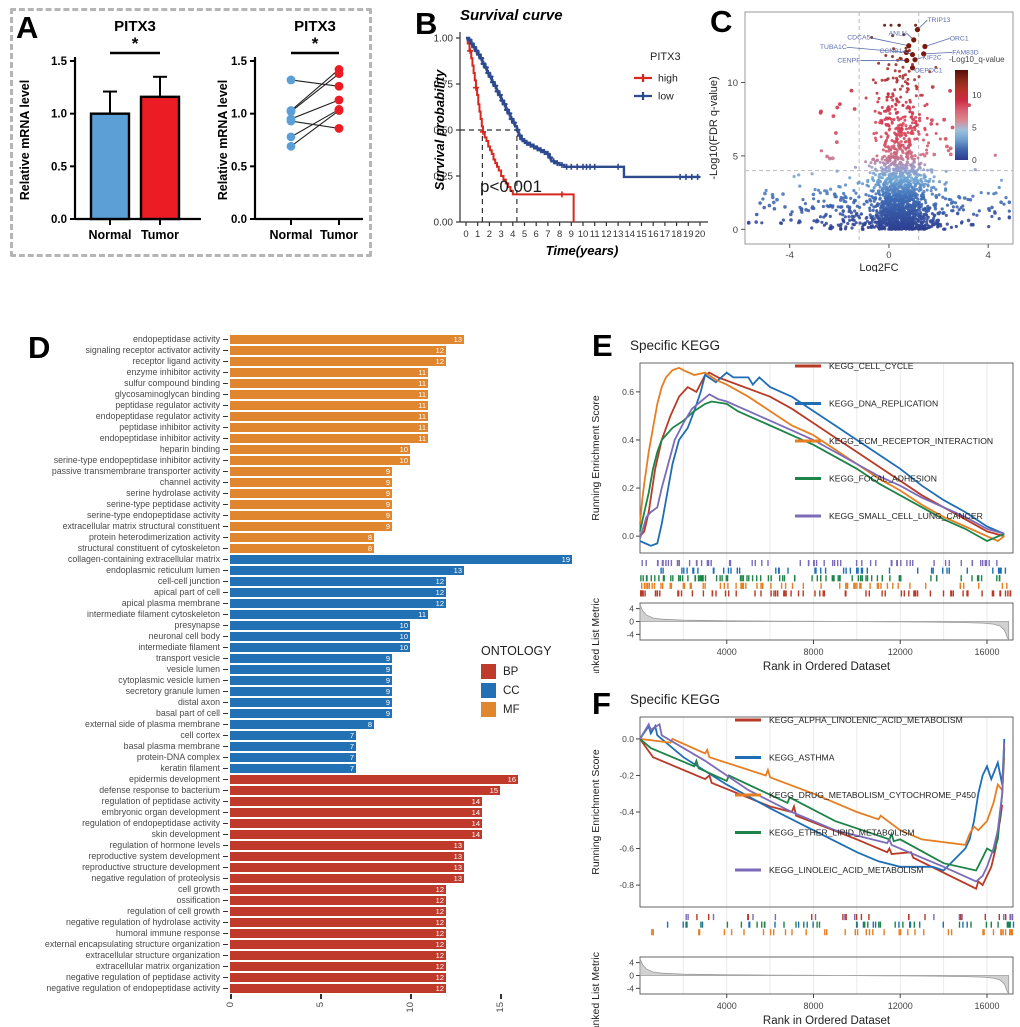  What do you see at coordinates (488, 671) in the screenshot?
I see `bp-swatch` at bounding box center [488, 671].